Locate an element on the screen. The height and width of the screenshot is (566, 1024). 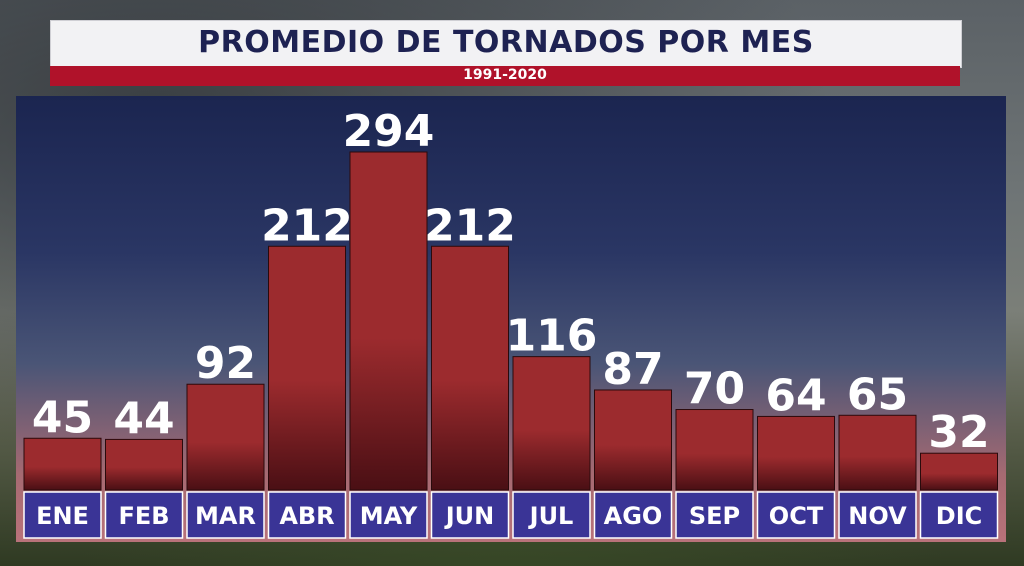
bar-ago is located at coordinates (633, 440).